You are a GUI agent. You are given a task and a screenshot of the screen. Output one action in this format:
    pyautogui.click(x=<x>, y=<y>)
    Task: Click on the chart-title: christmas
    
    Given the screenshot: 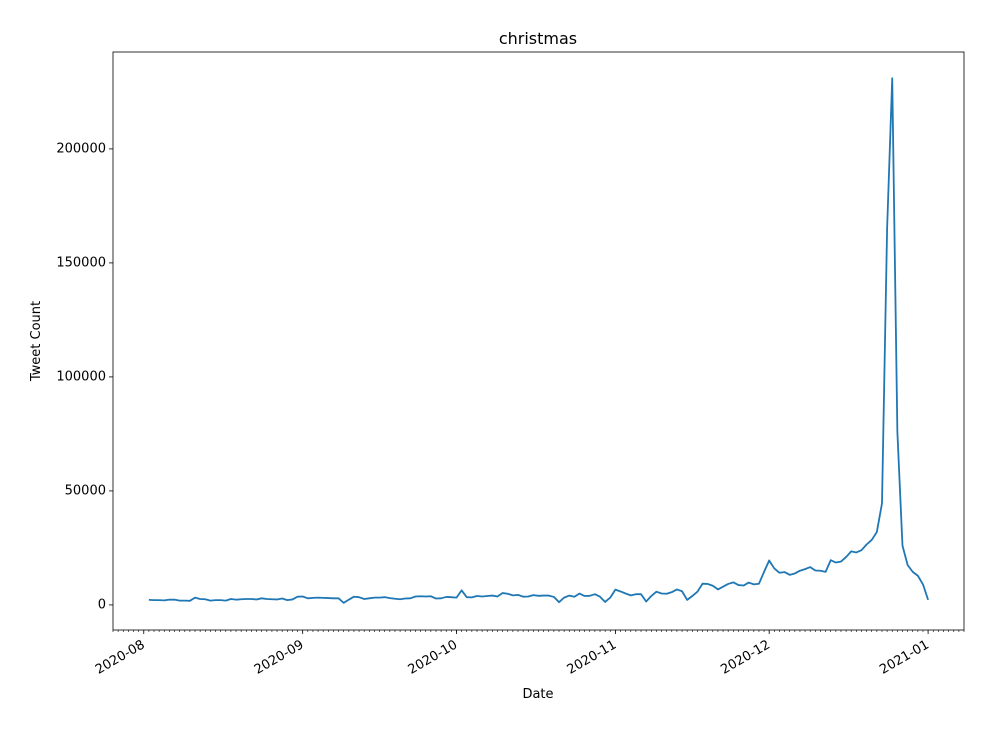 What is the action you would take?
    pyautogui.click(x=538, y=38)
    